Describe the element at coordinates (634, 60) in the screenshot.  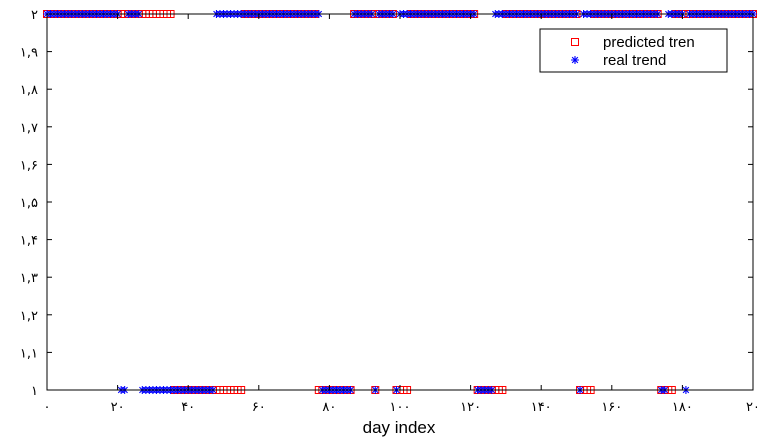
I see `legend-entry: real trend` at that location.